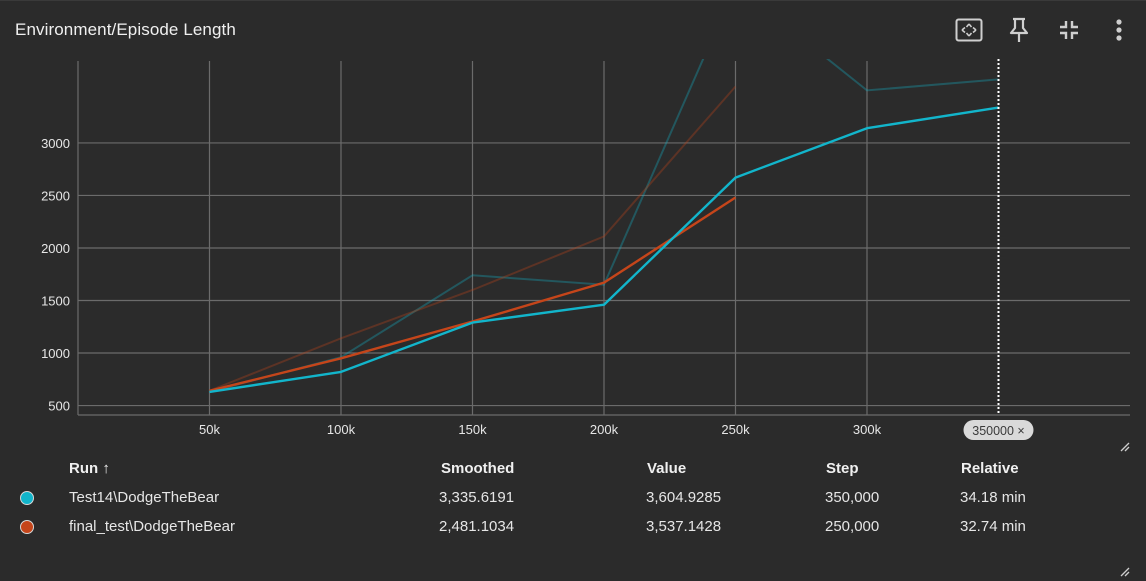 The width and height of the screenshot is (1146, 581). Describe the element at coordinates (993, 526) in the screenshot. I see `relative-time: 32.74 min` at that location.